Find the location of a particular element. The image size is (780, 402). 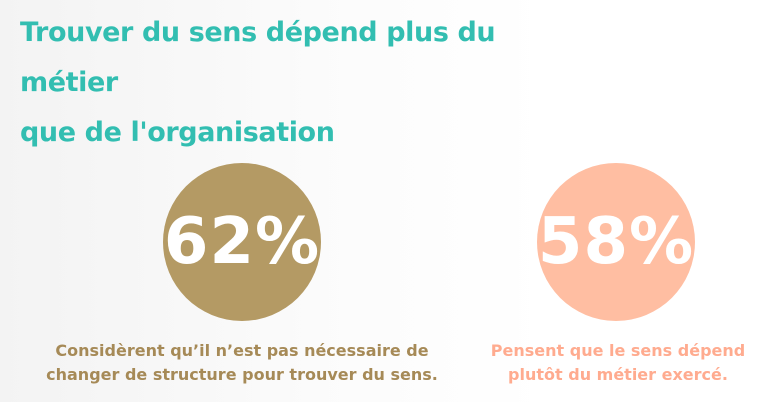

page-title-line-2: que de l'organisation is located at coordinates (177, 132).